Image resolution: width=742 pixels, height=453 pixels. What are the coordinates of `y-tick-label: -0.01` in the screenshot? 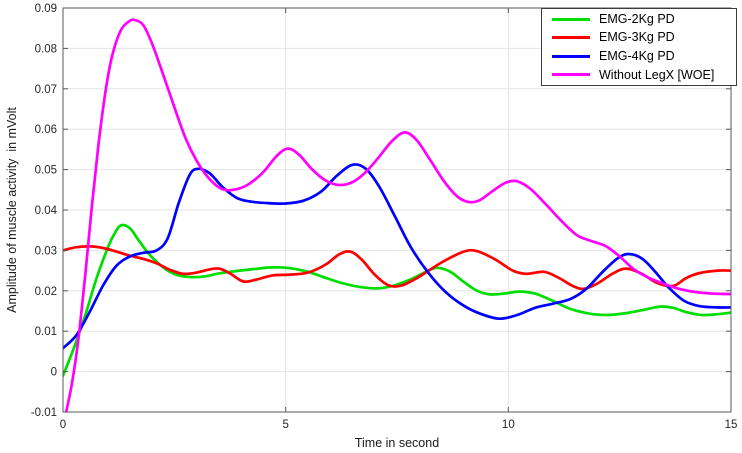 It's located at (44, 413).